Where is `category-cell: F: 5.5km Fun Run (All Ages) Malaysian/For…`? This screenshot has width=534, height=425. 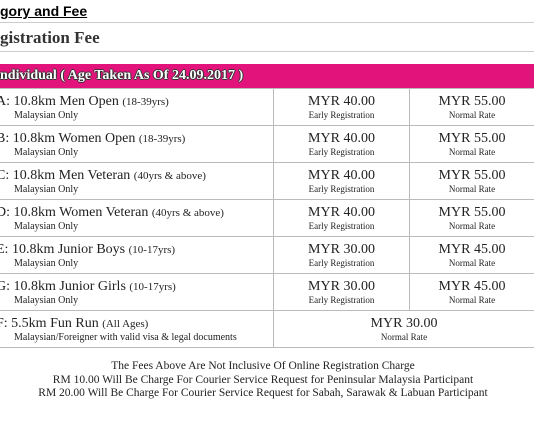 category-cell: F: 5.5km Fun Run (All Ages) Malaysian/For… is located at coordinates (137, 329).